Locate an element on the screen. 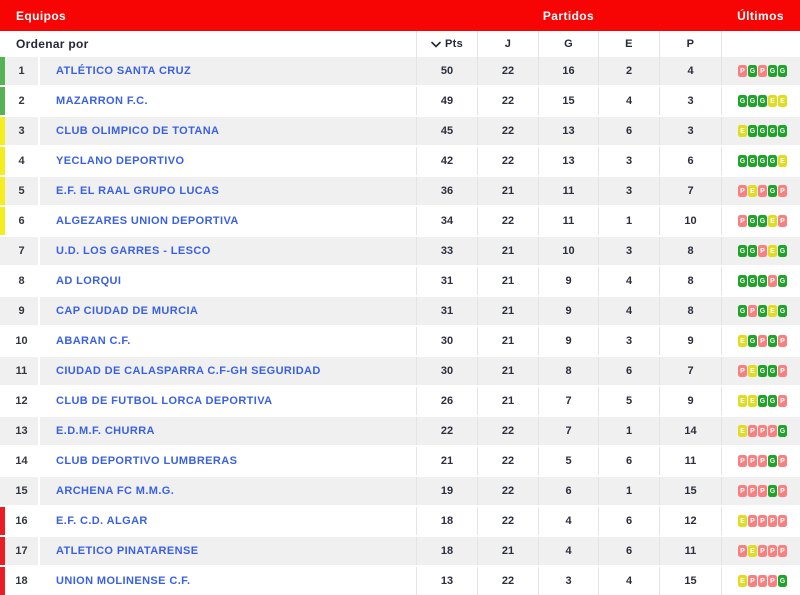 This screenshot has width=800, height=595. position: 5 is located at coordinates (22, 191).